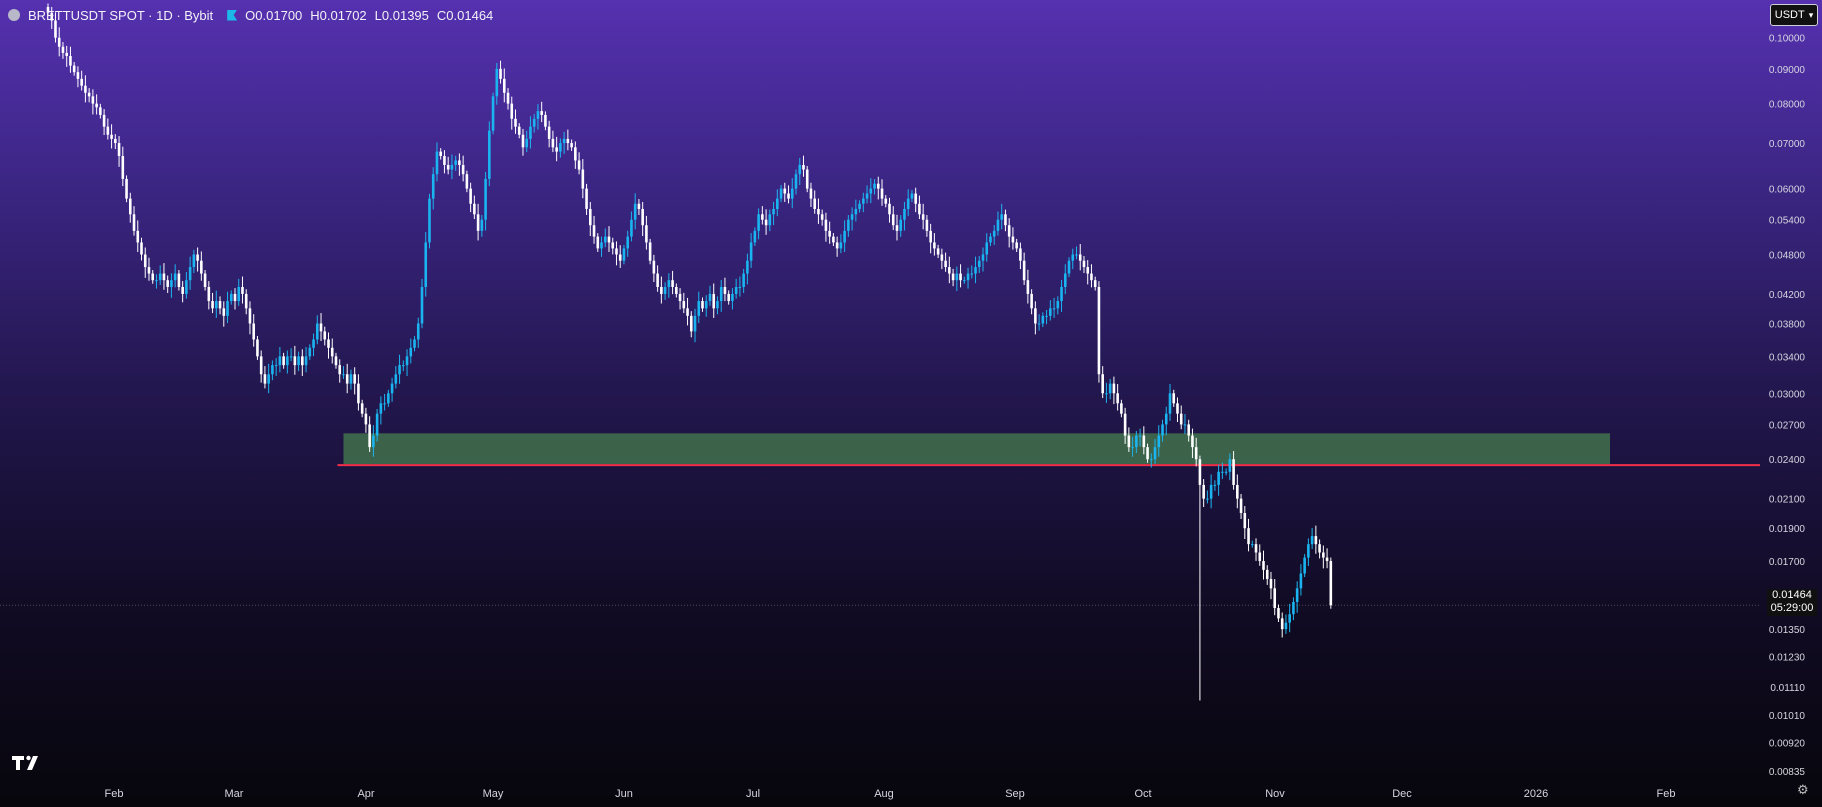 The image size is (1822, 807). What do you see at coordinates (1787, 500) in the screenshot?
I see `price-tick-label: 0.02100` at bounding box center [1787, 500].